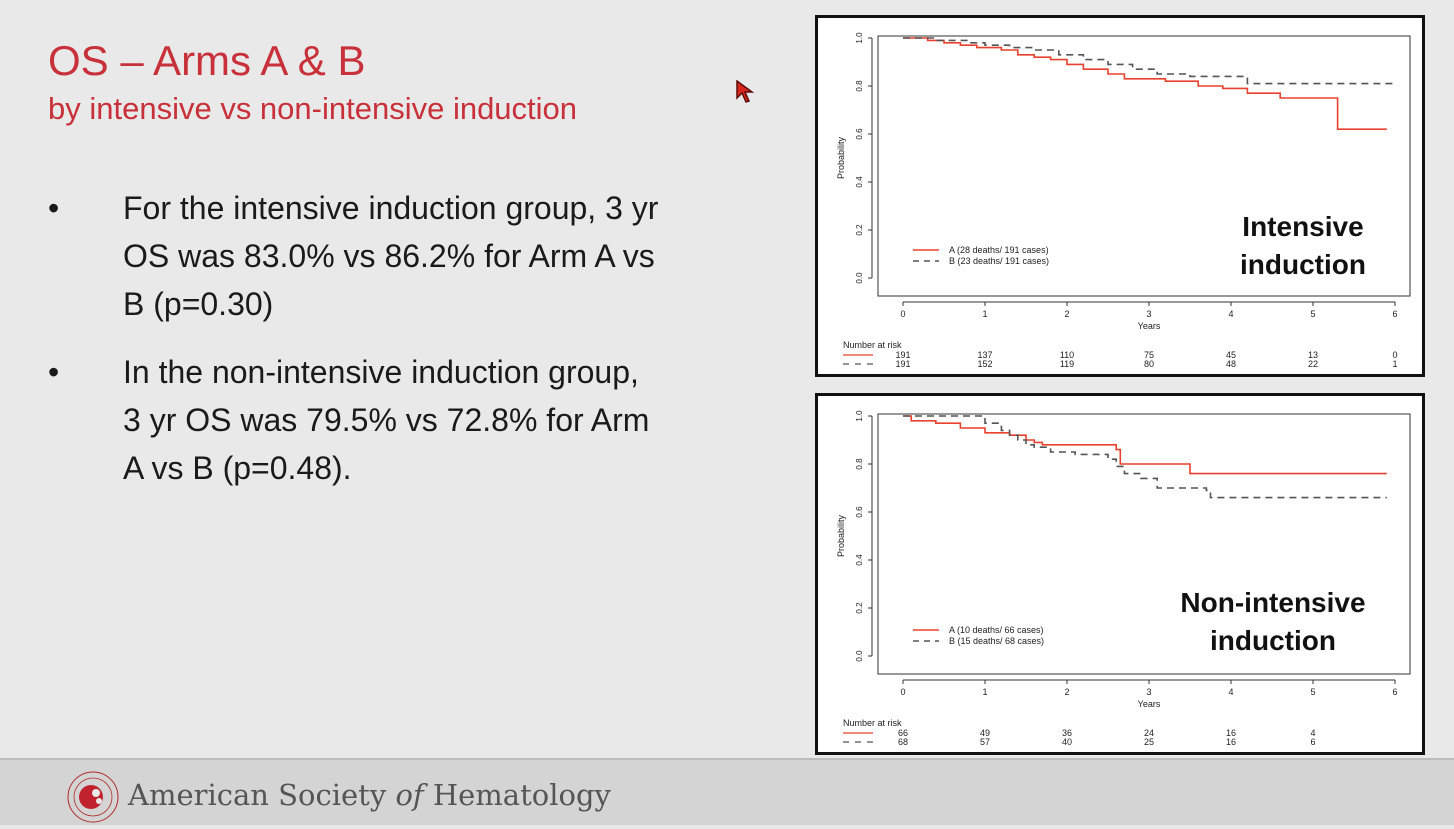  I want to click on risk-value: 80, so click(1149, 364).